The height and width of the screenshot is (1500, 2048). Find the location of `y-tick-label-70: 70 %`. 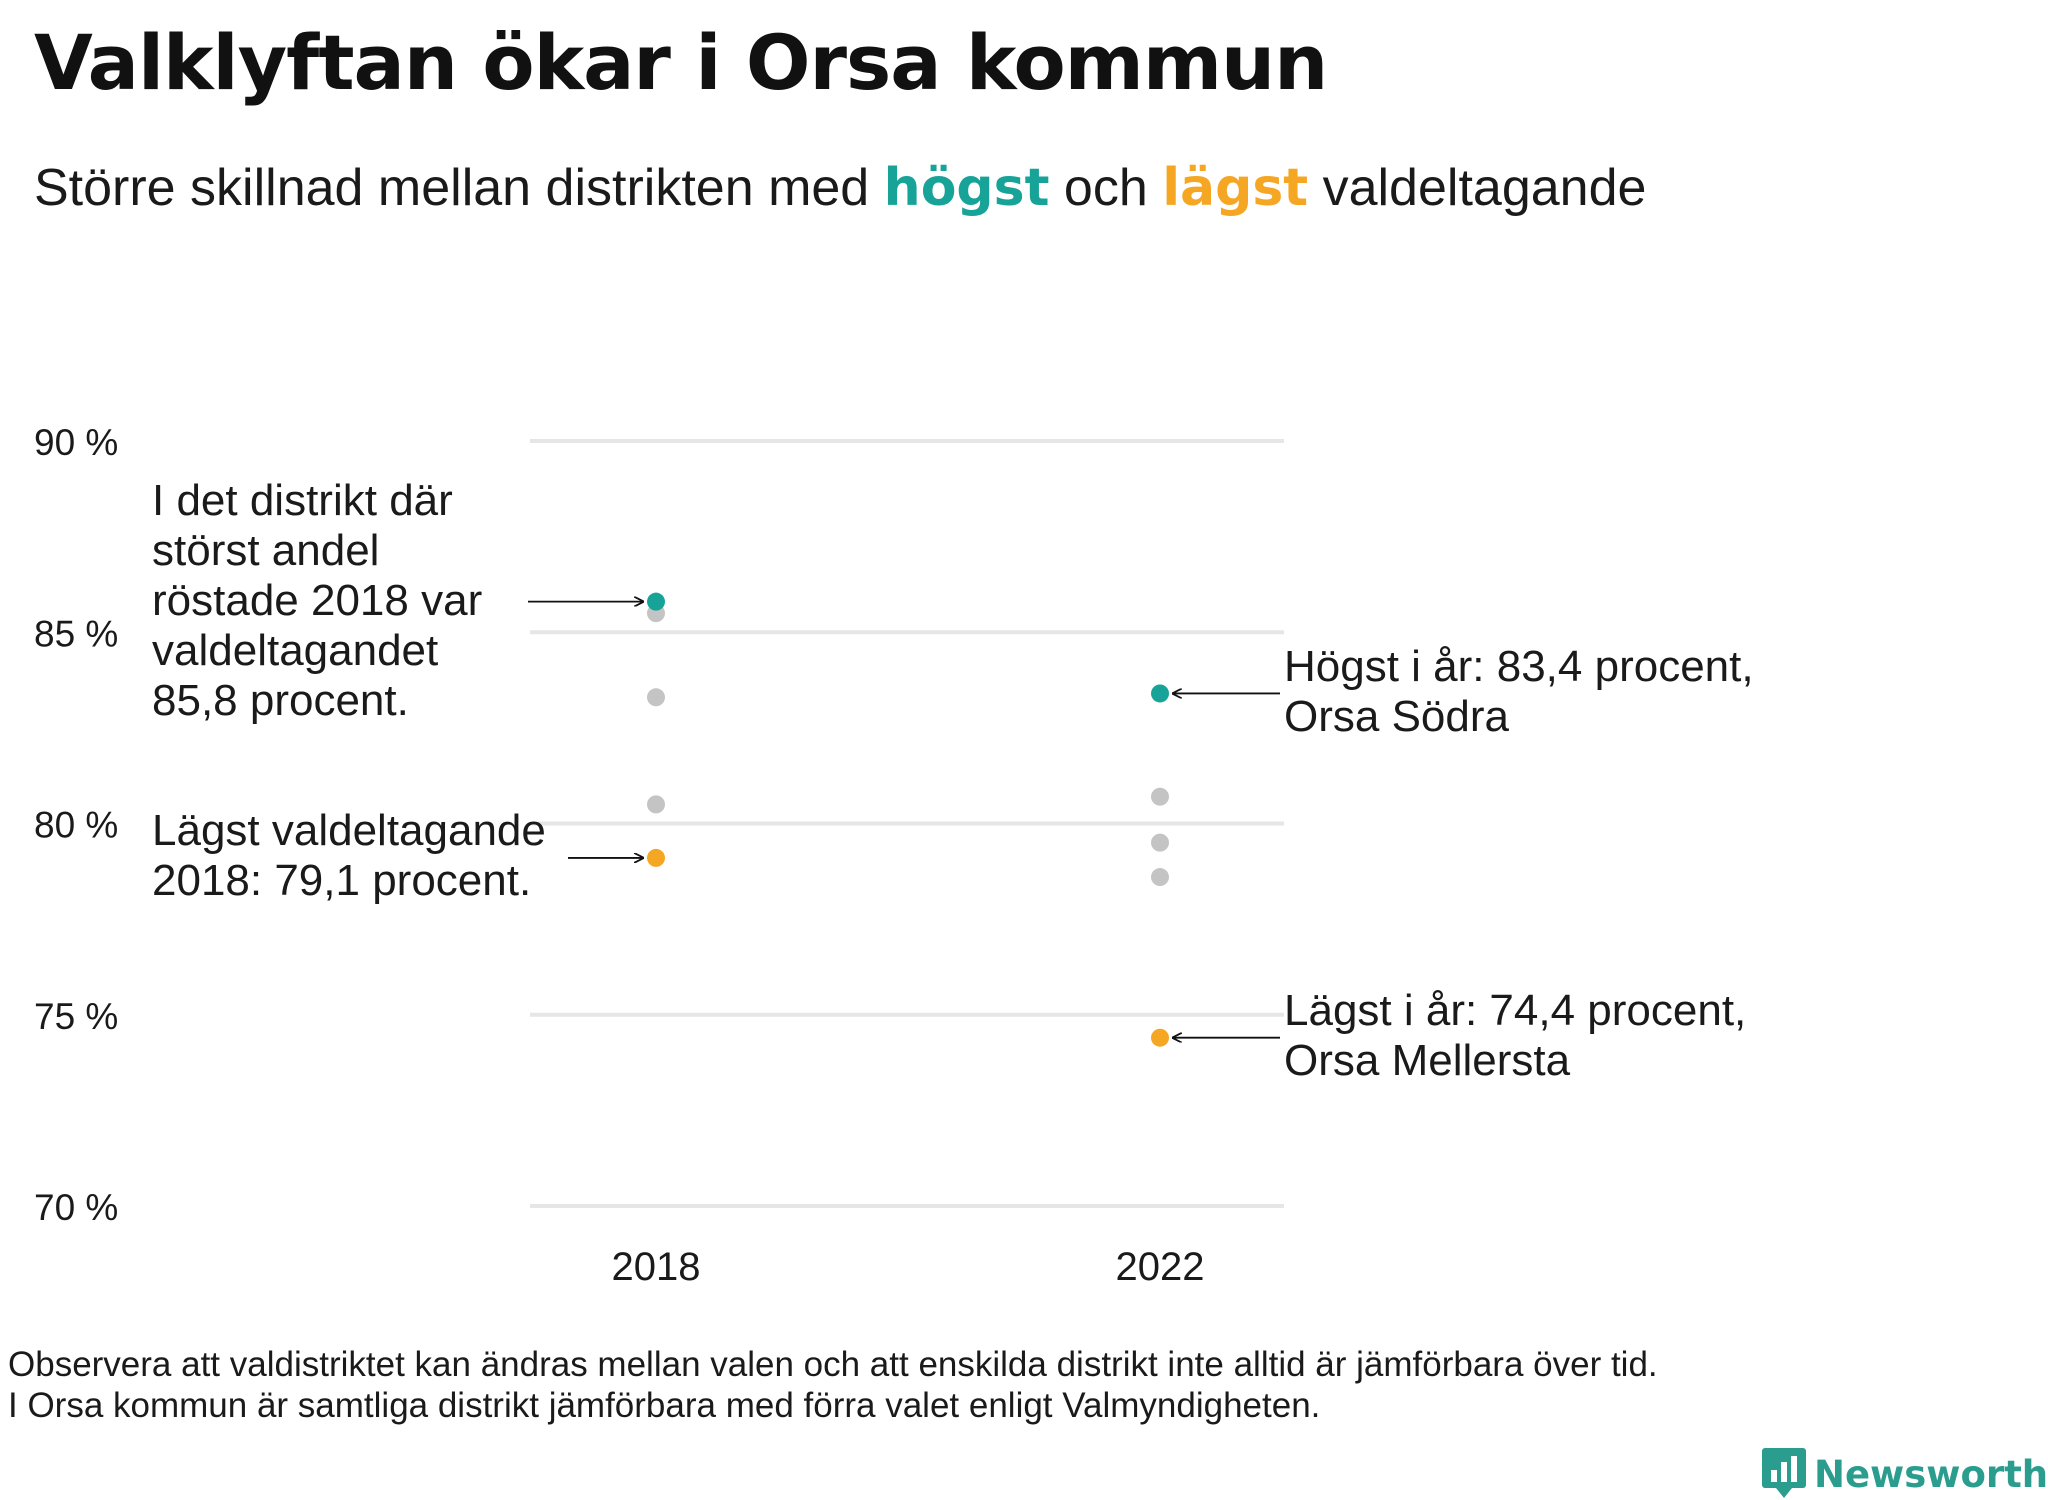

y-tick-label-70: 70 % is located at coordinates (76, 1207).